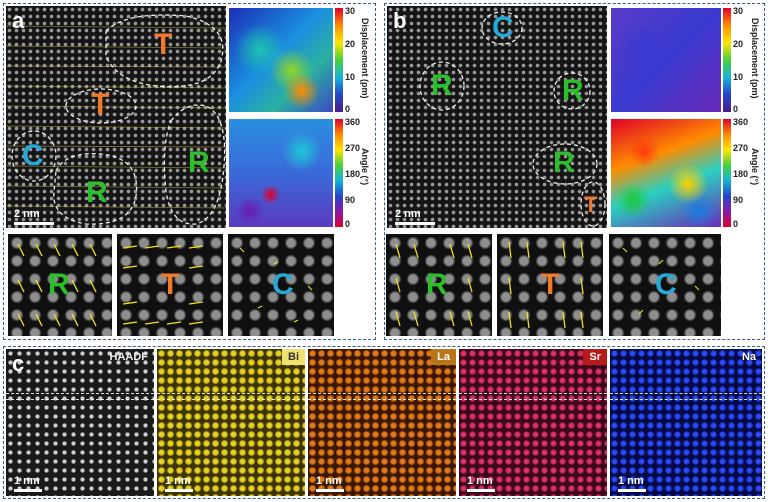  I want to click on eds-map-la: La 1 nm, so click(382, 422).